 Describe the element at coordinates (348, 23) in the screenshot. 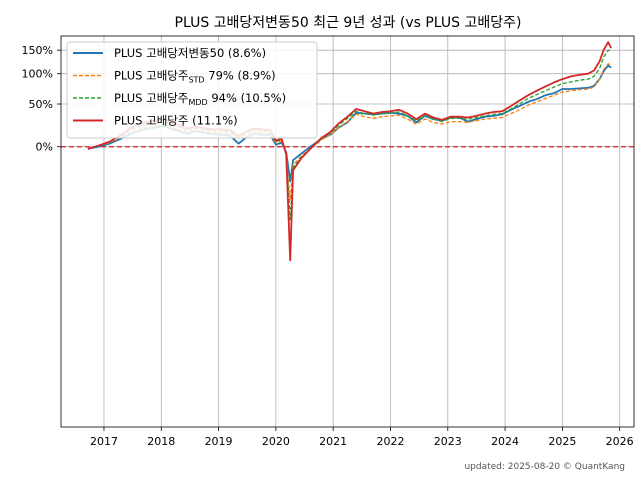

I see `chart-title: PLUS 고배당저변동50 최근 9년 성과 (vs PLUS 고배당주)` at that location.